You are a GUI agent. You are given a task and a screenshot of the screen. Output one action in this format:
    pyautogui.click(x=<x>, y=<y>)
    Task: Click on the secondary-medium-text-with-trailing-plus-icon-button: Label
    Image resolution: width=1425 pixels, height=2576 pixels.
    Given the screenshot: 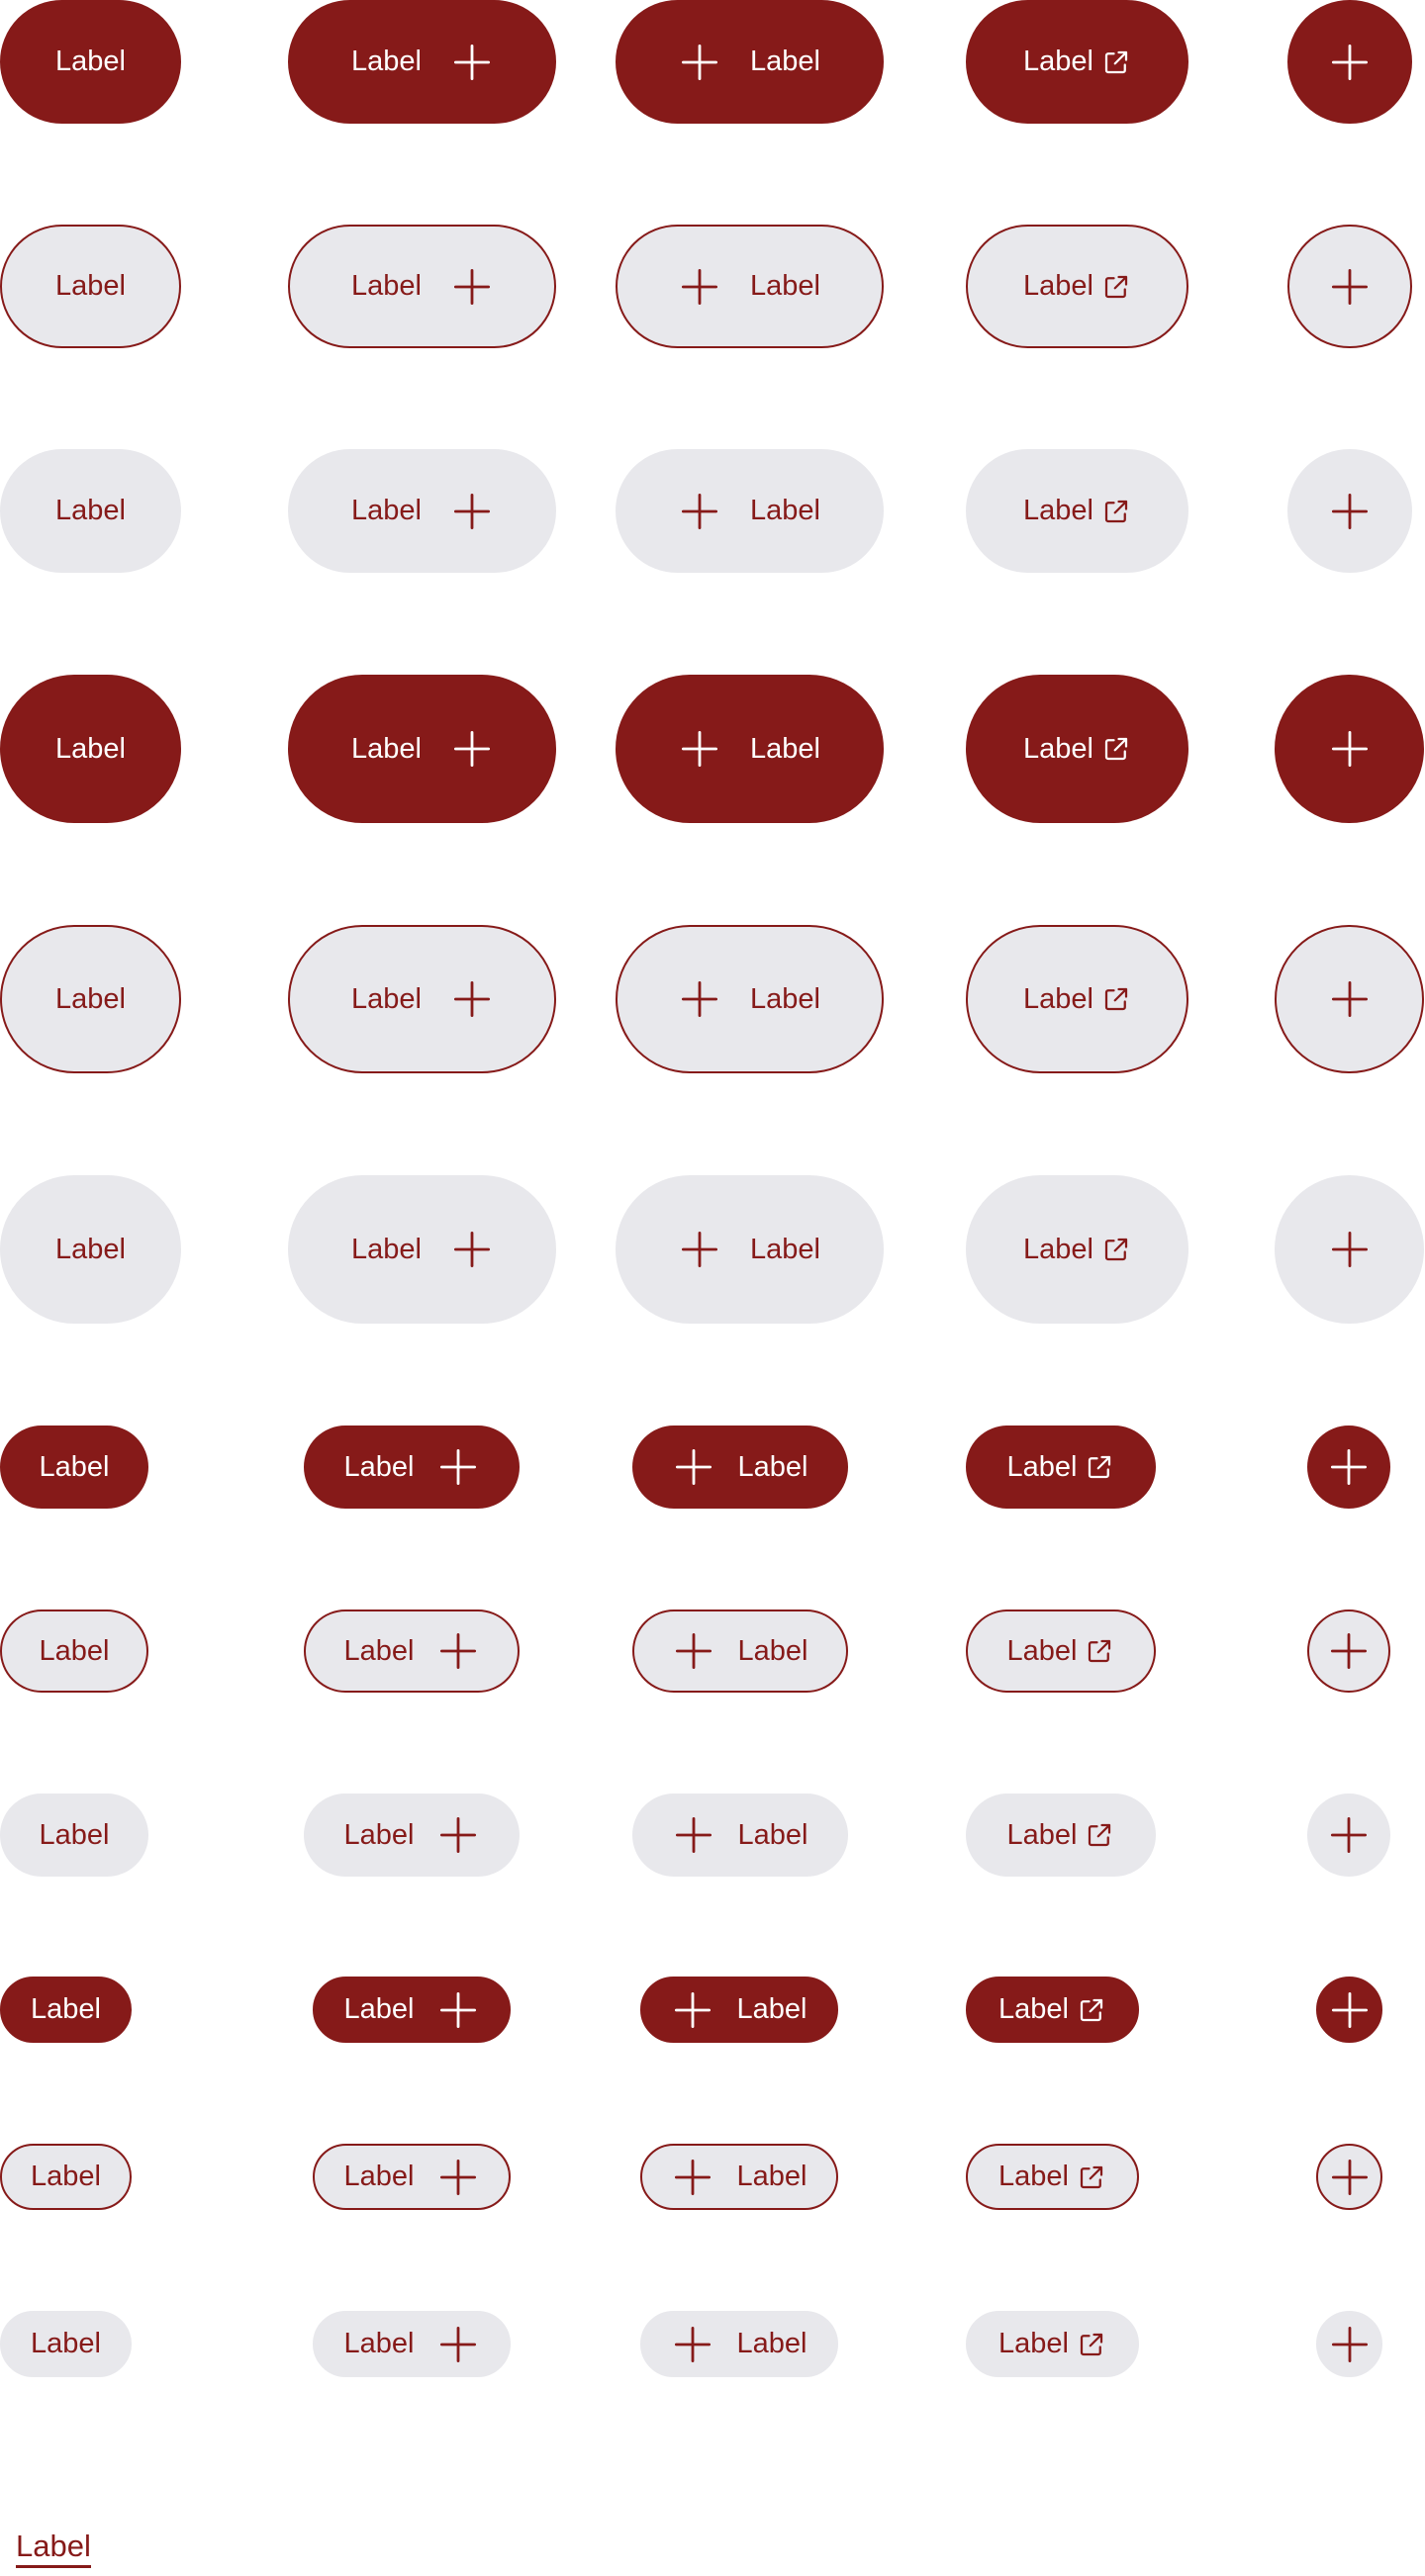 What is the action you would take?
    pyautogui.click(x=412, y=1651)
    